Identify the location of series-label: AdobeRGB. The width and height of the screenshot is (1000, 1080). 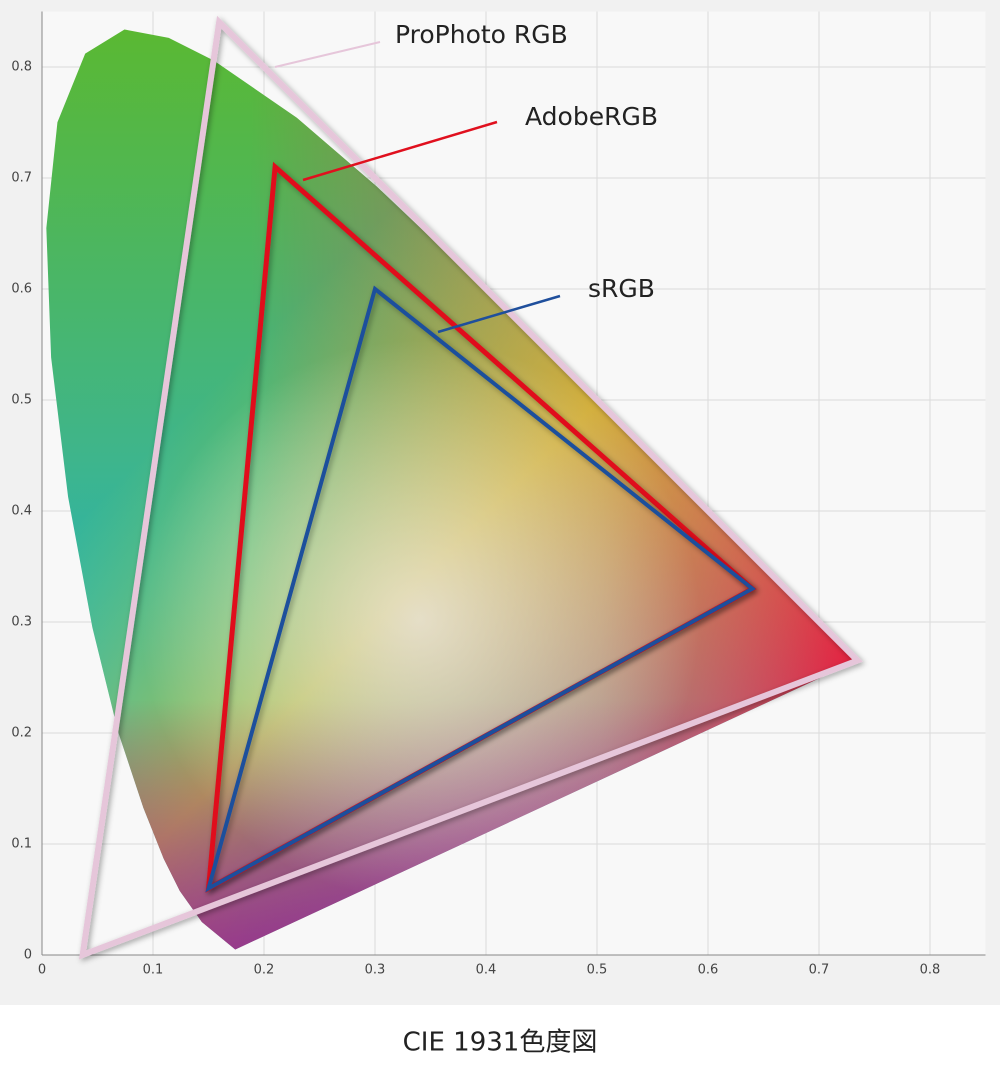
(591, 116).